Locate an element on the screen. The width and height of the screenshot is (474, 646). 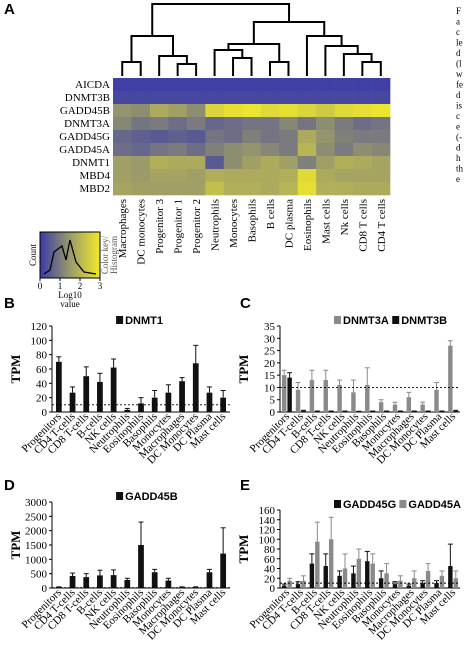
heatmap-column-label: Neutrophils is located at coordinates (216, 225).